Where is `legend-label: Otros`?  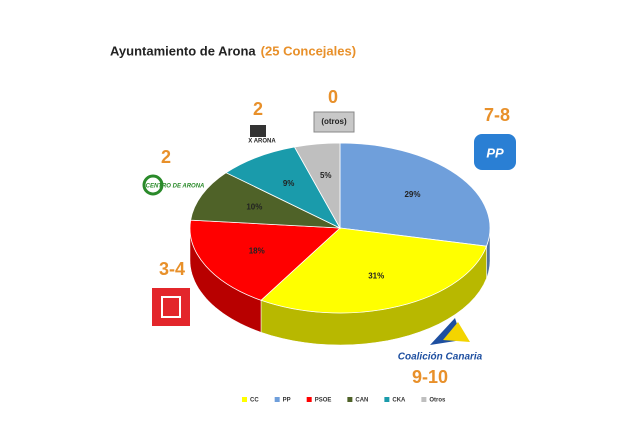 legend-label: Otros is located at coordinates (437, 401).